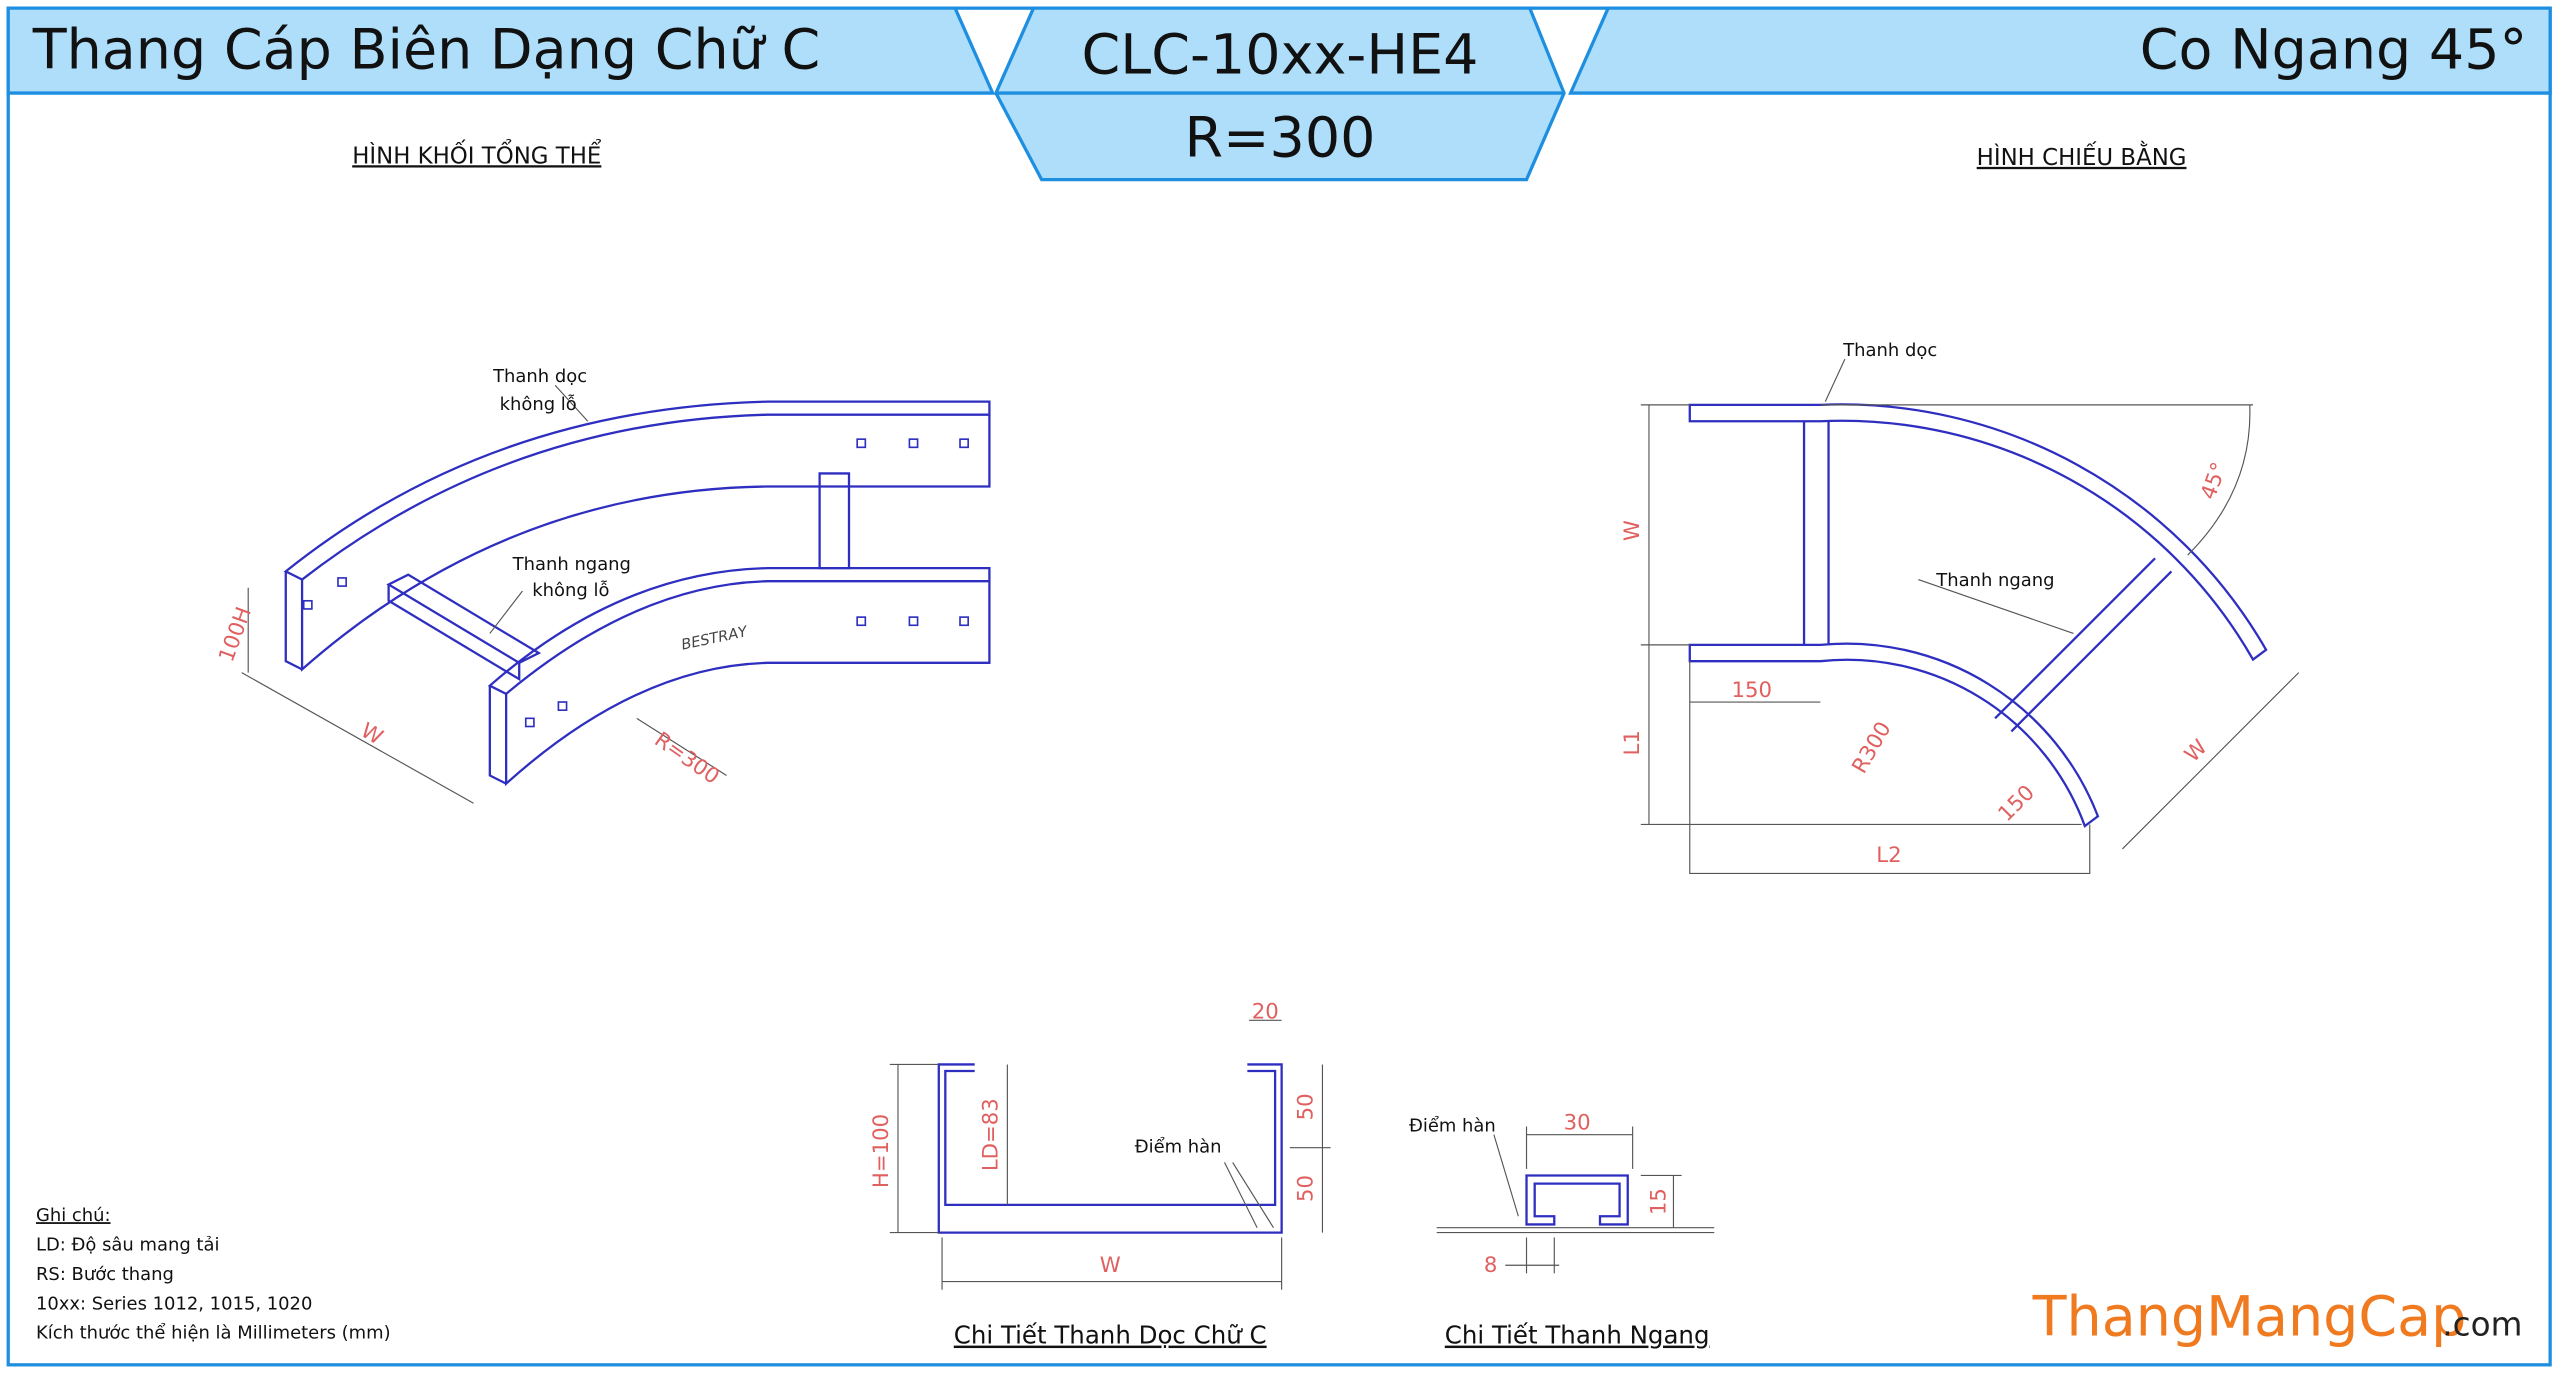  Describe the element at coordinates (2482, 1324) in the screenshot. I see `brand-domain: .com` at that location.